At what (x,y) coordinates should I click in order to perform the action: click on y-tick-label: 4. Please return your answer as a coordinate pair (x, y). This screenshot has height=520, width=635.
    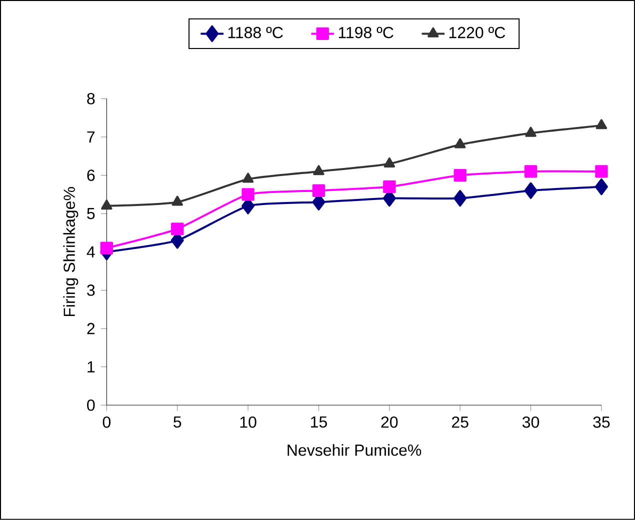
    Looking at the image, I should click on (90, 252).